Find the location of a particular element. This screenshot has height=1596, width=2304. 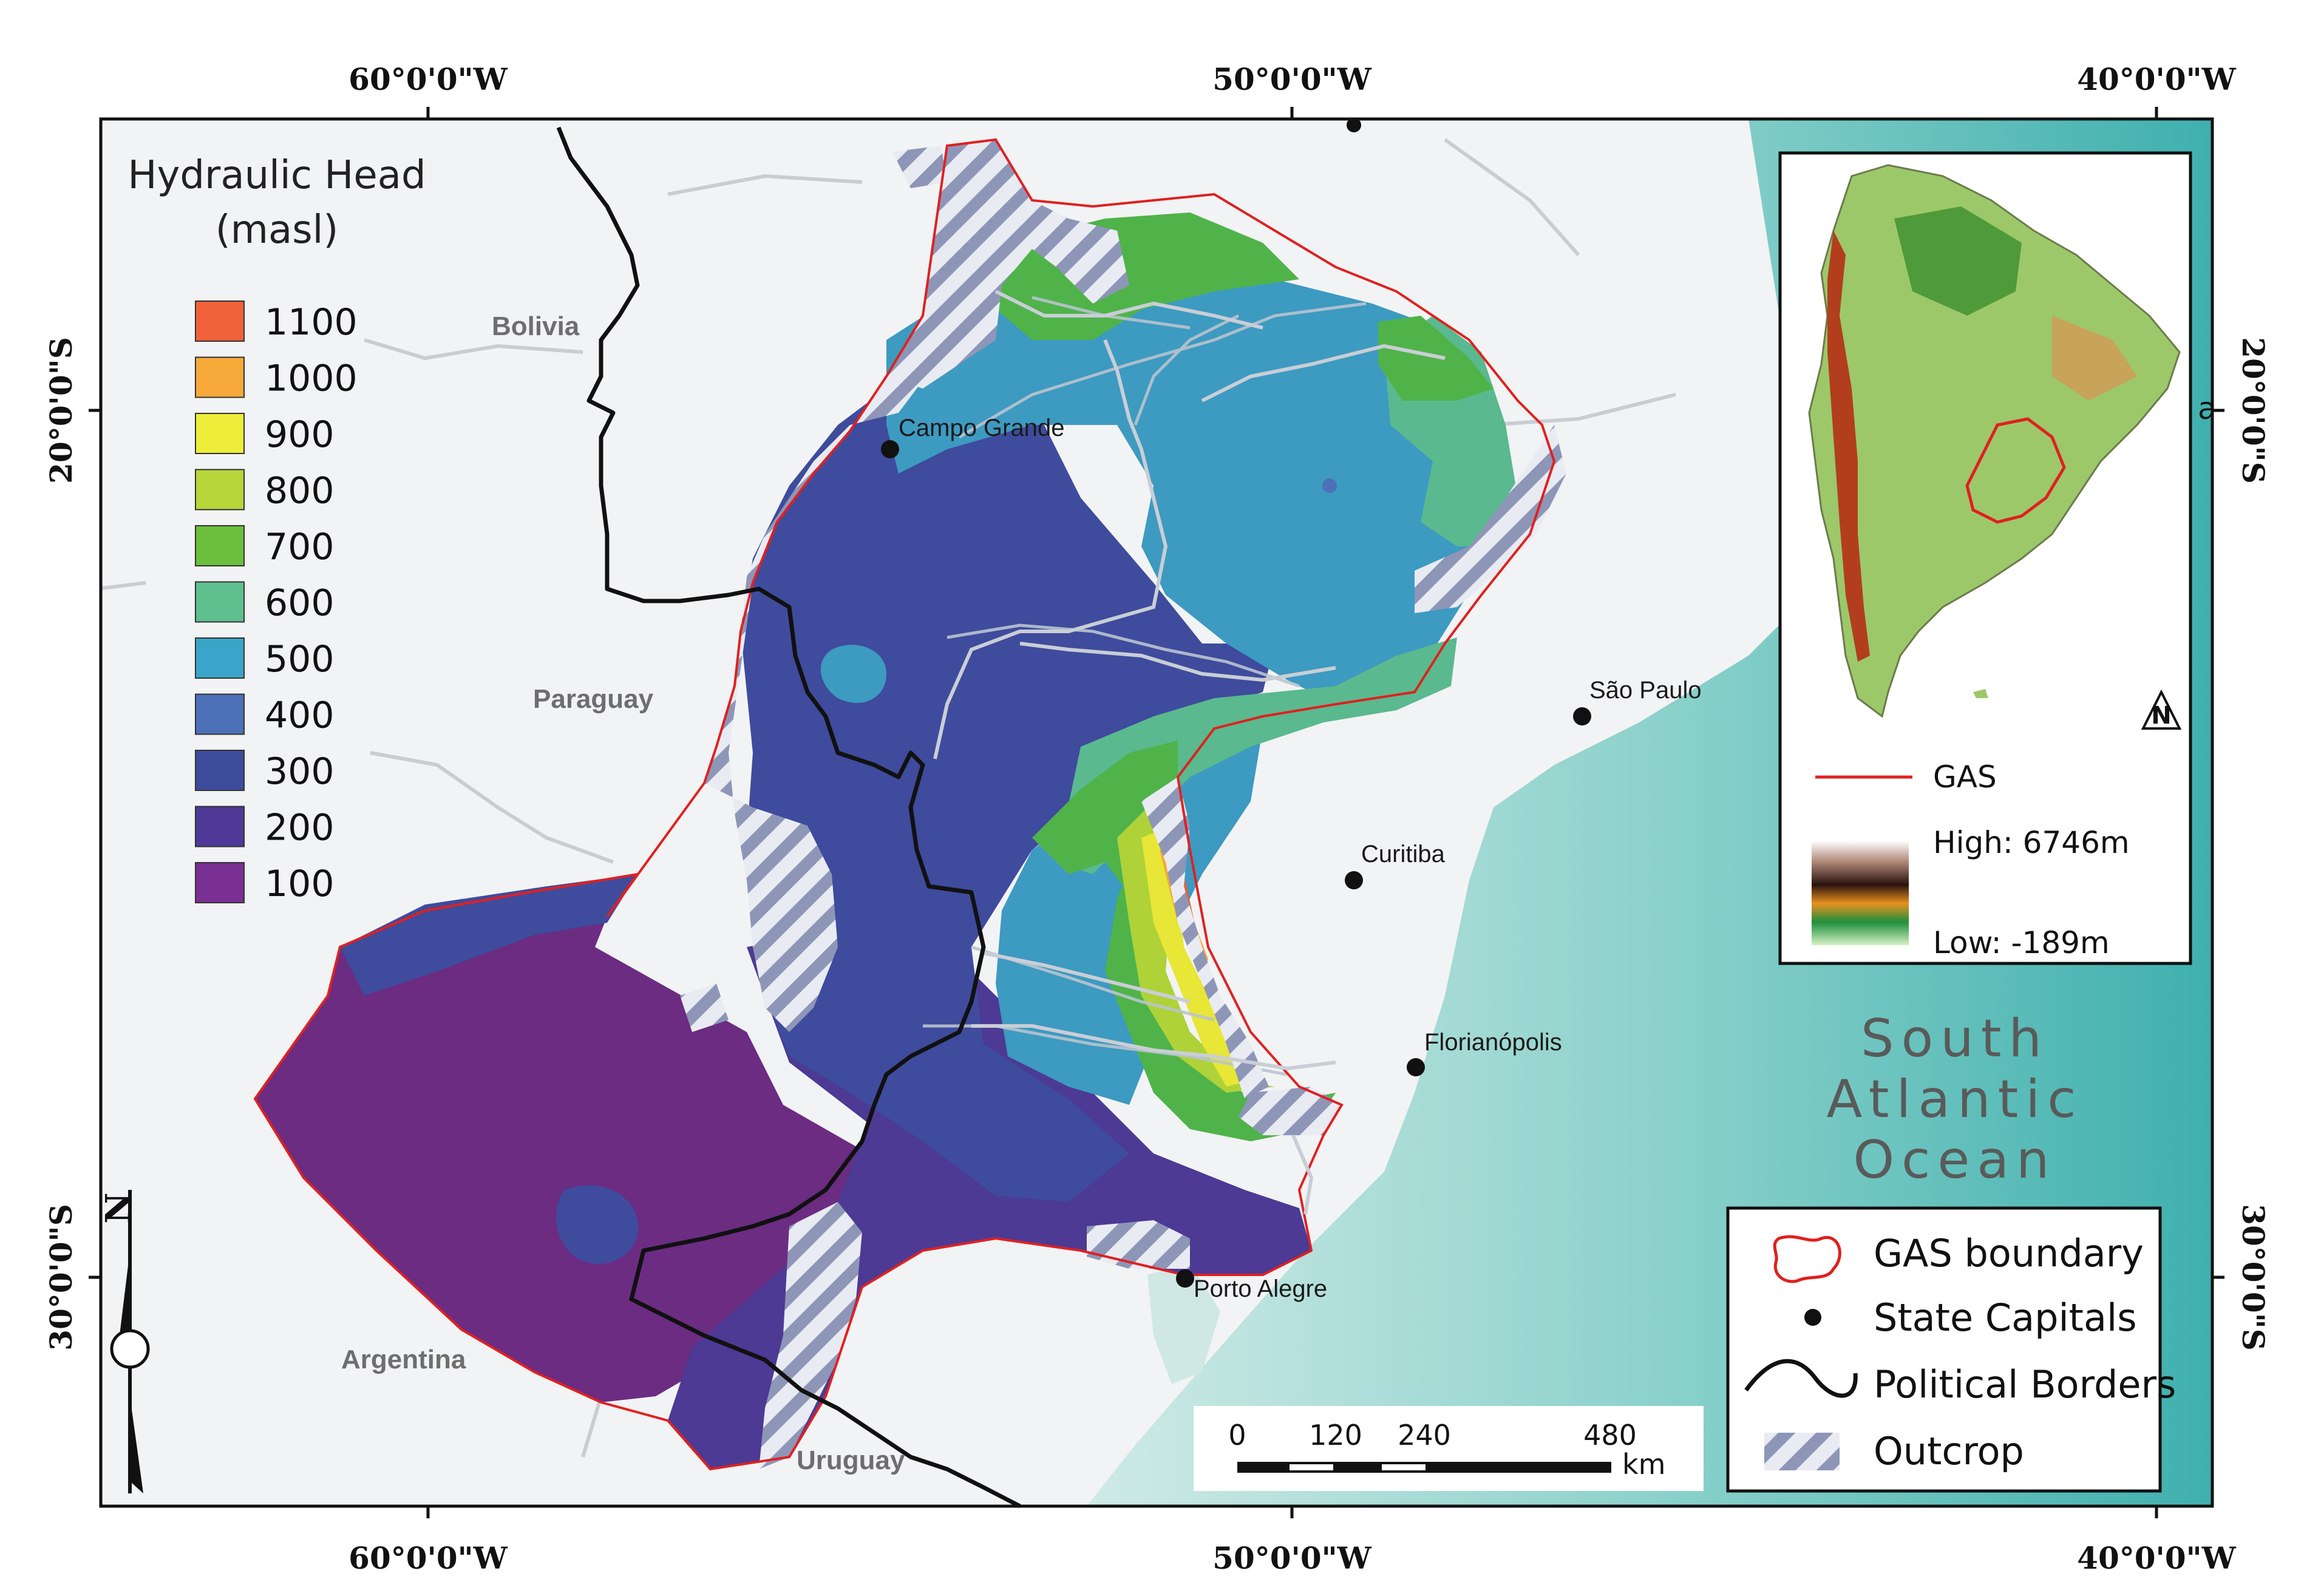

inset-gas-label: GAS is located at coordinates (1965, 777).